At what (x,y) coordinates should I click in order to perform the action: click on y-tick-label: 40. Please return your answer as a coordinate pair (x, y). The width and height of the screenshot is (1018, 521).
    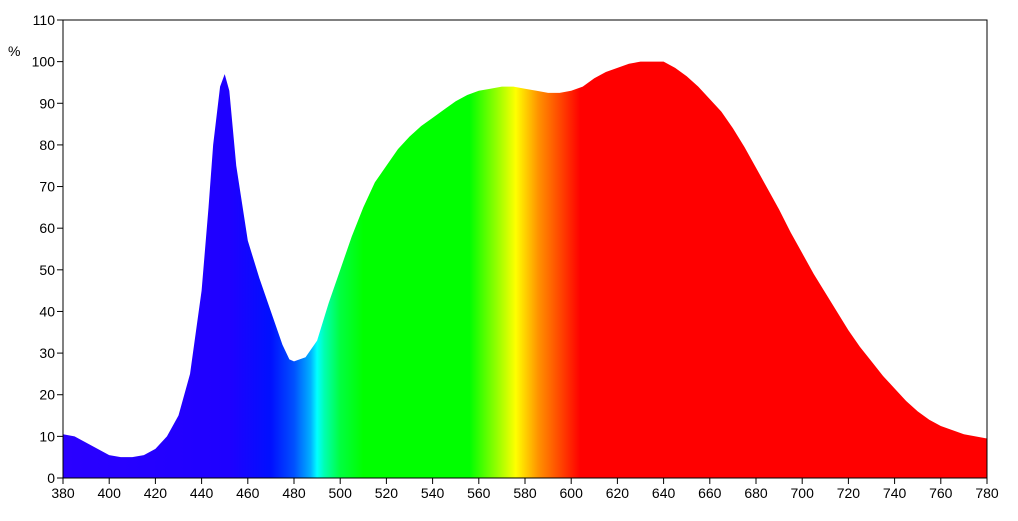
    Looking at the image, I should click on (47, 311).